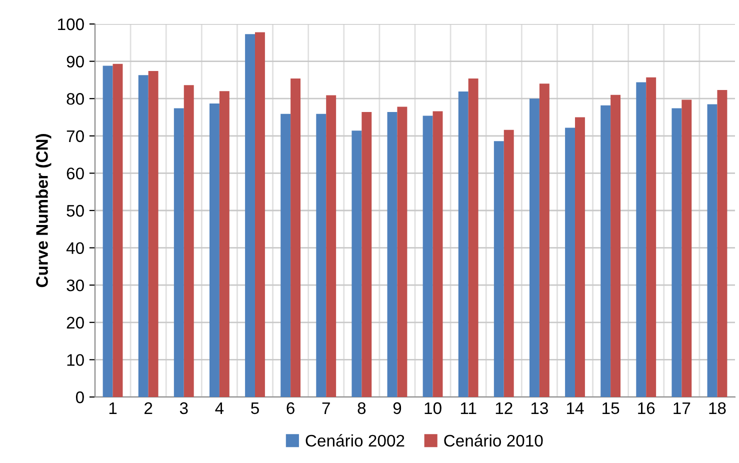 Image resolution: width=739 pixels, height=463 pixels. What do you see at coordinates (148, 408) in the screenshot?
I see `x-tick-label: 2` at bounding box center [148, 408].